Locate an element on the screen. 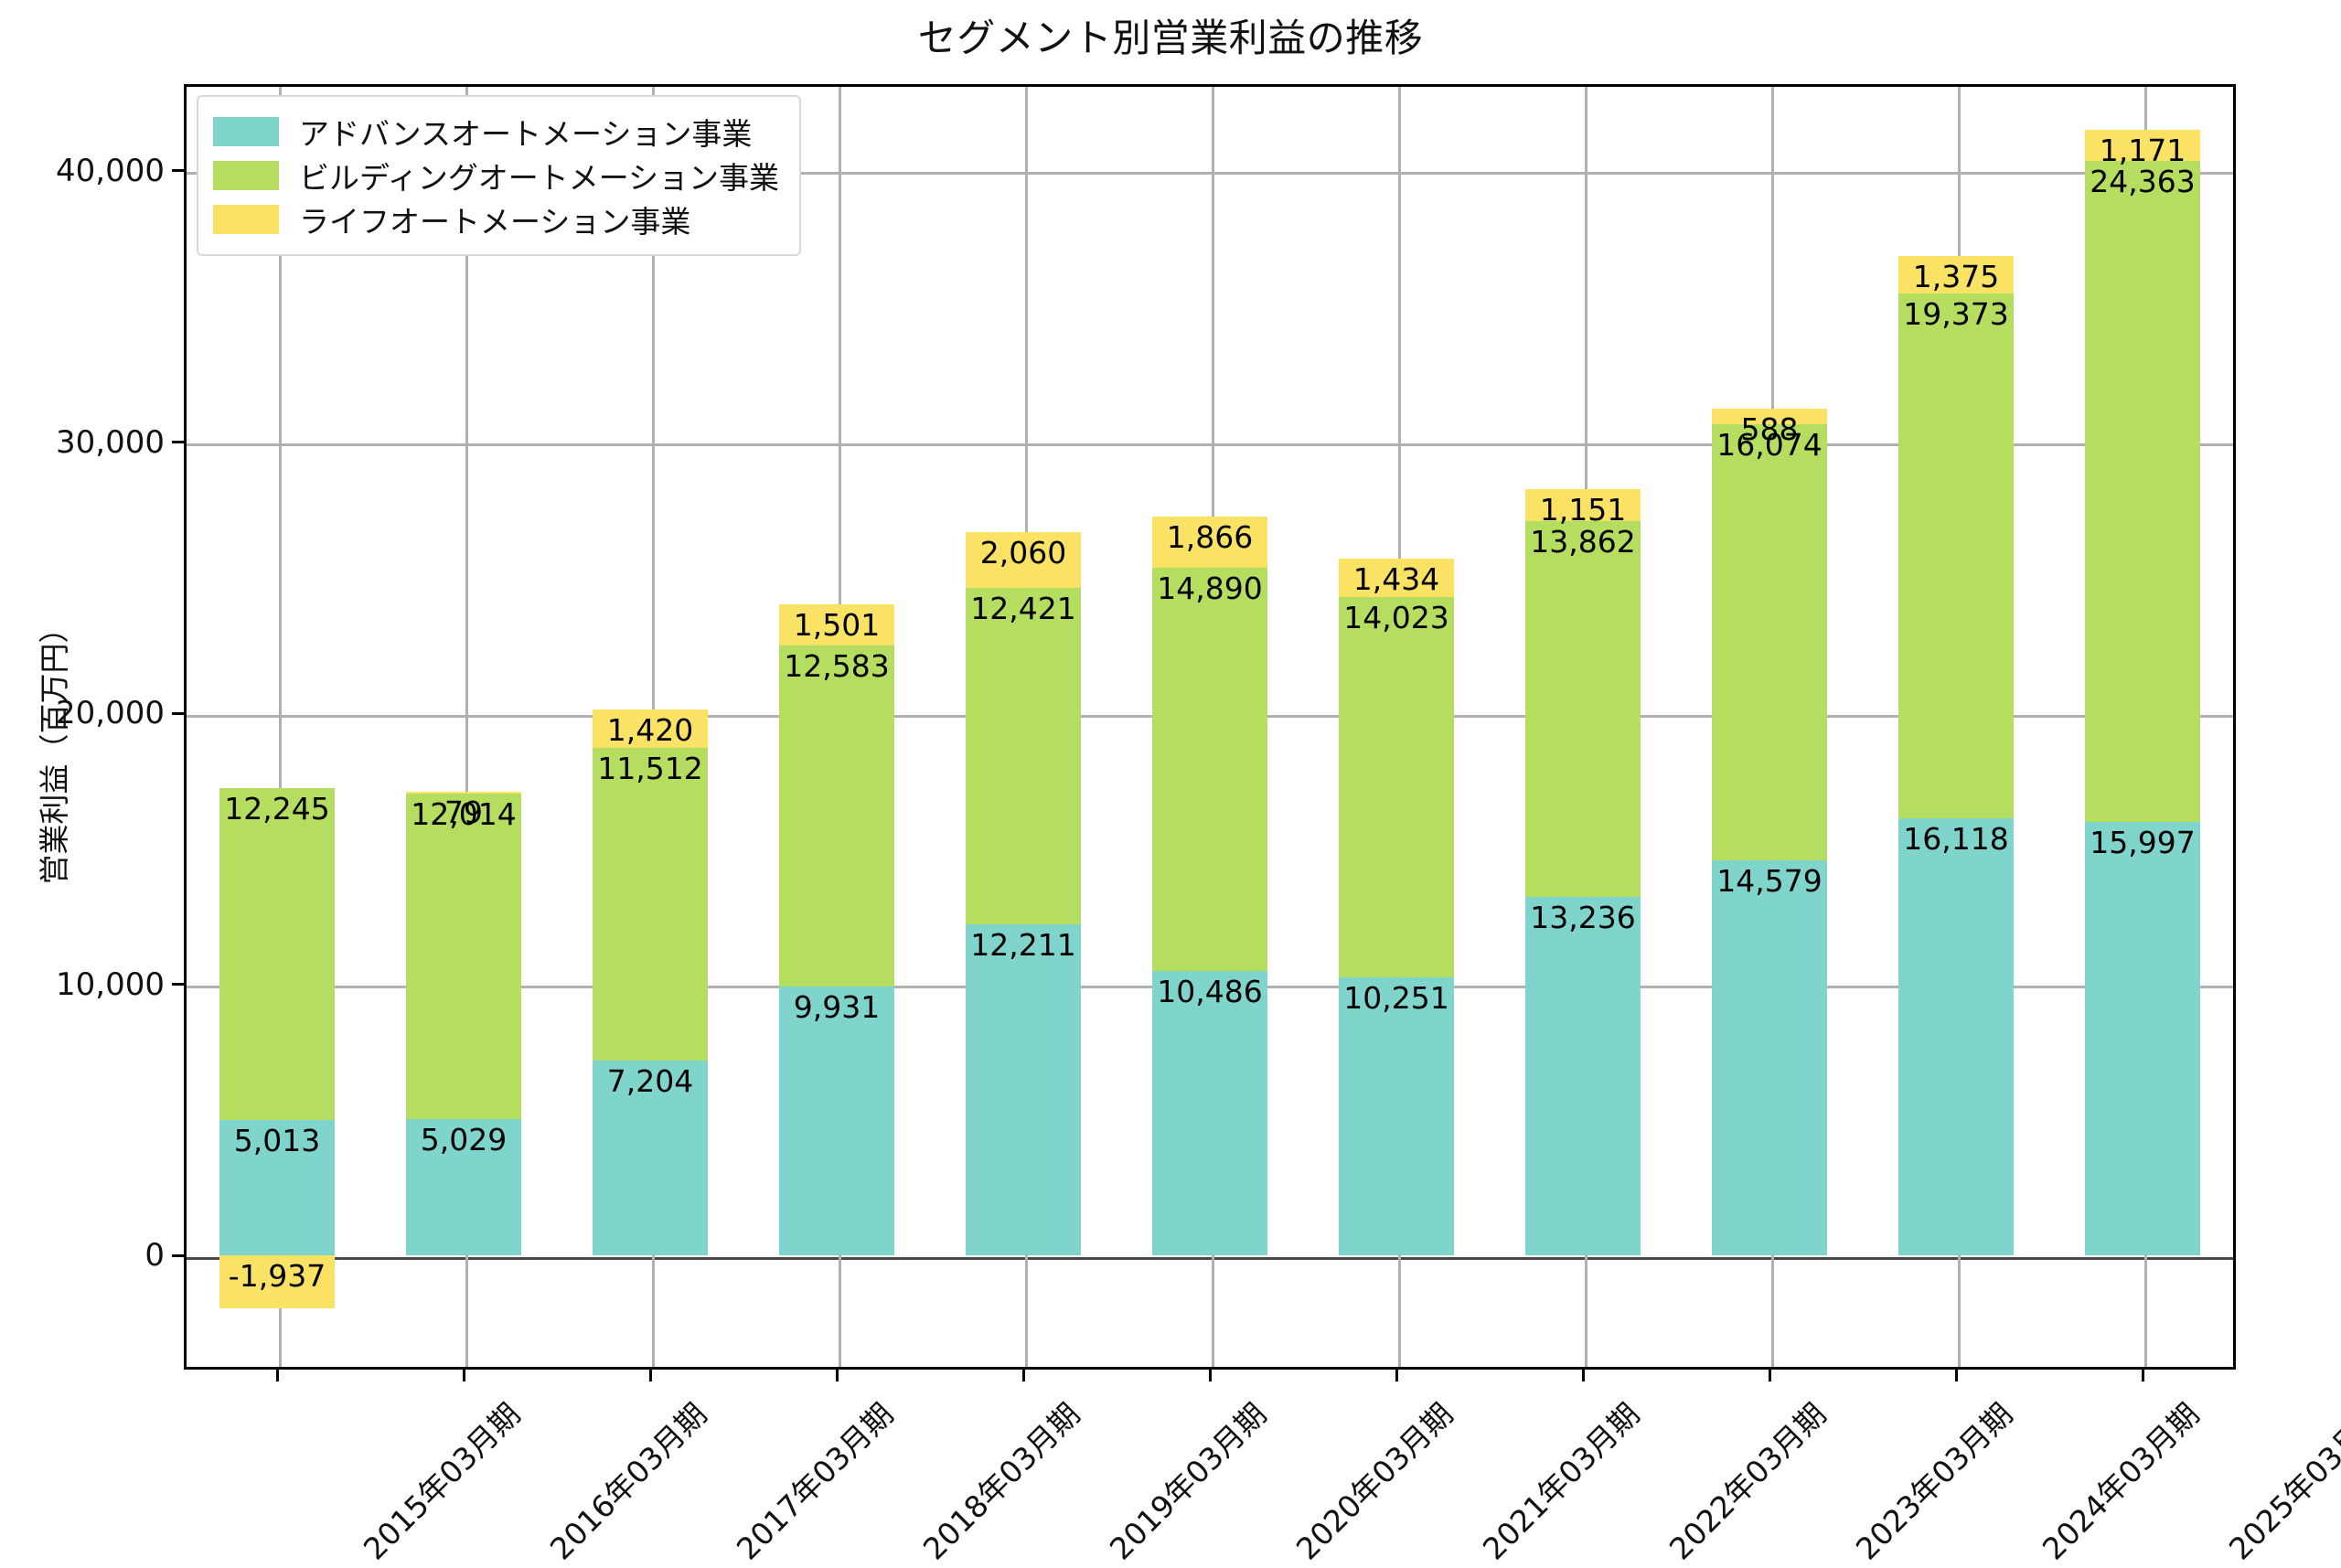  bar-value-label: 9,931 is located at coordinates (837, 1006).